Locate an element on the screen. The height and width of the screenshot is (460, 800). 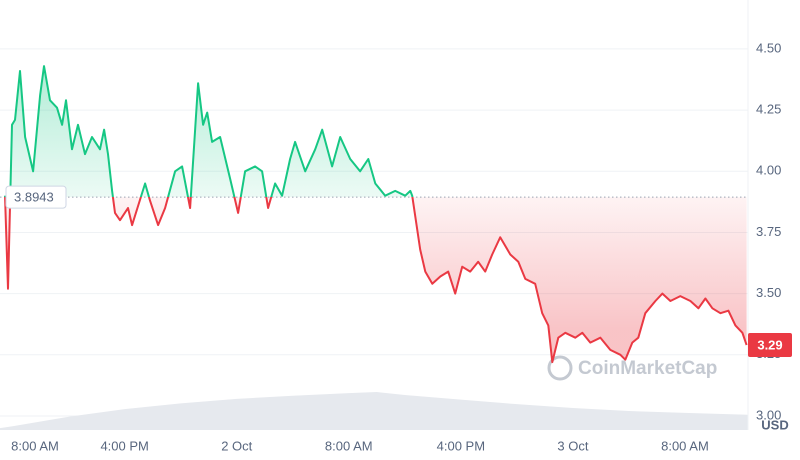
current-price-label: 3.29 is located at coordinates (769, 344).